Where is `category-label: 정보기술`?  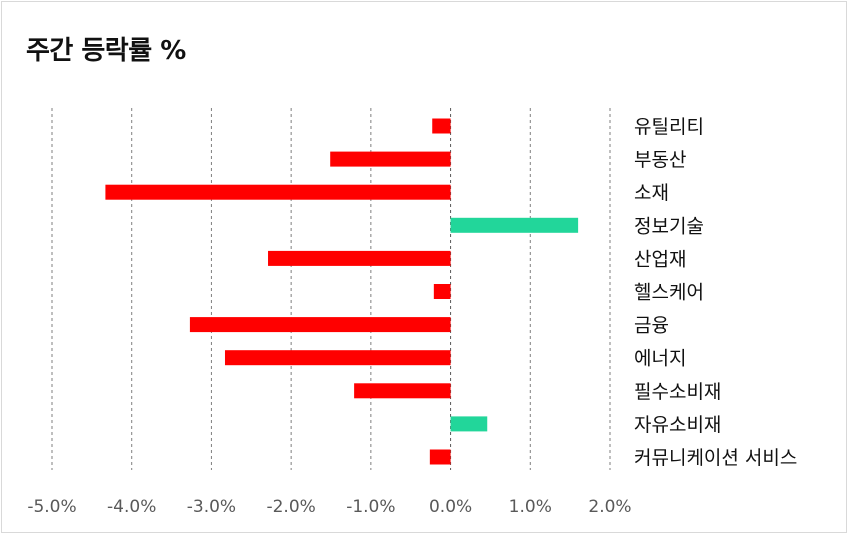 category-label: 정보기술 is located at coordinates (669, 226).